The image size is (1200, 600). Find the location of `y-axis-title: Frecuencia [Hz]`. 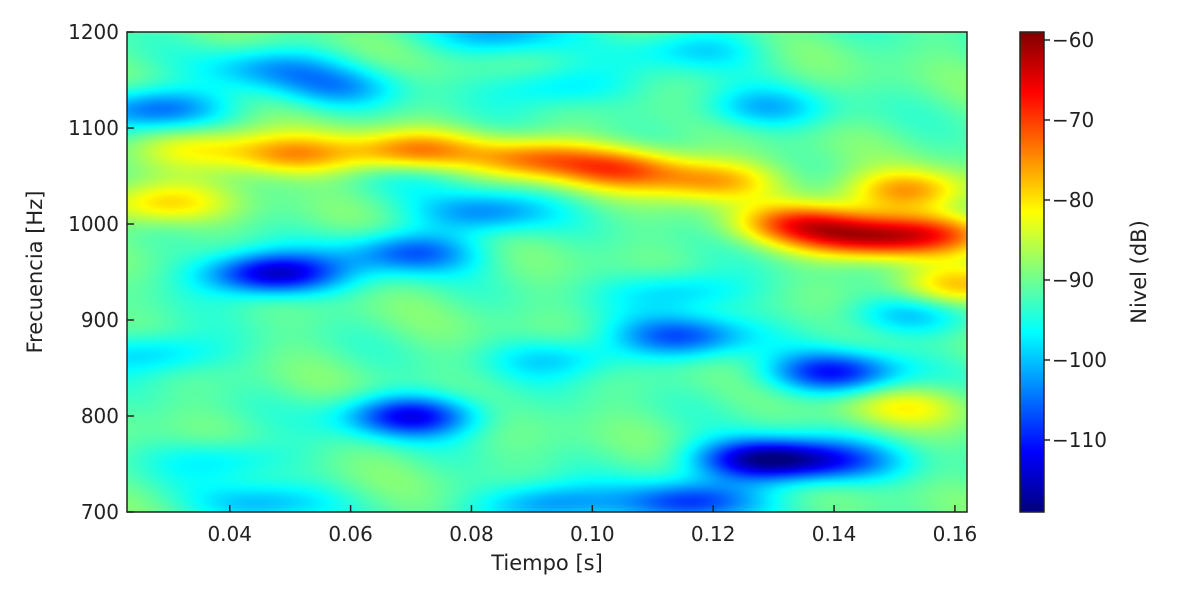

y-axis-title: Frecuencia [Hz] is located at coordinates (35, 272).